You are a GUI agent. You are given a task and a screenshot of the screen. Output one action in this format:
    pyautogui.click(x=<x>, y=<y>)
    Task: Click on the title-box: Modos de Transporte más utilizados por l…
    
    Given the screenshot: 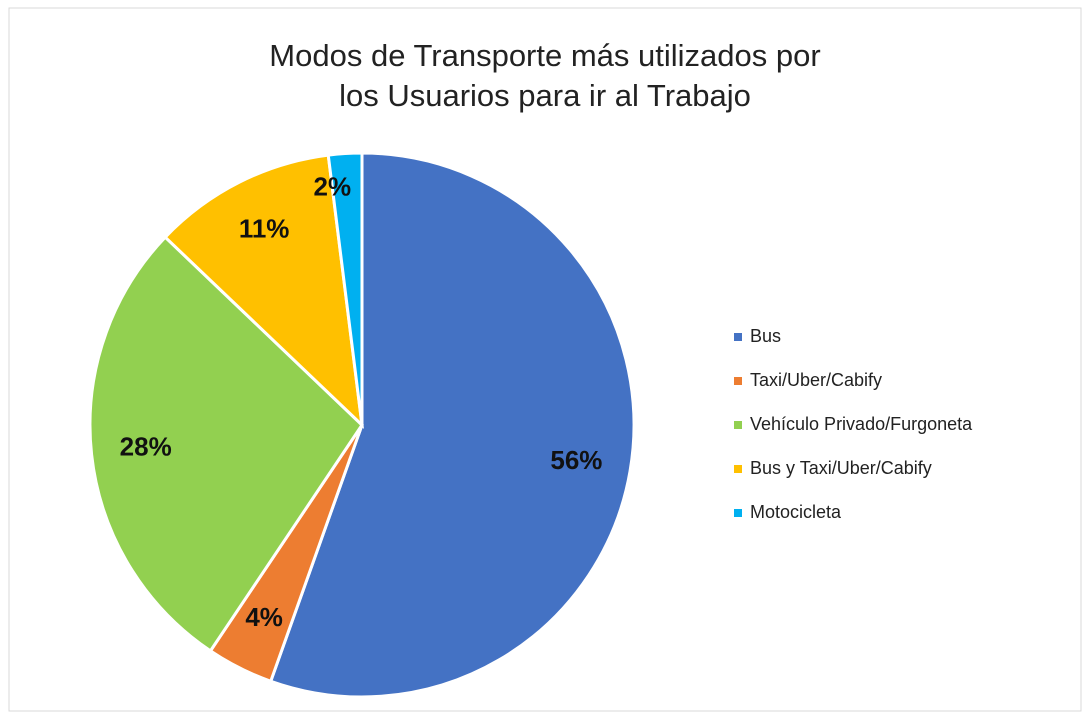 What is the action you would take?
    pyautogui.click(x=545, y=76)
    